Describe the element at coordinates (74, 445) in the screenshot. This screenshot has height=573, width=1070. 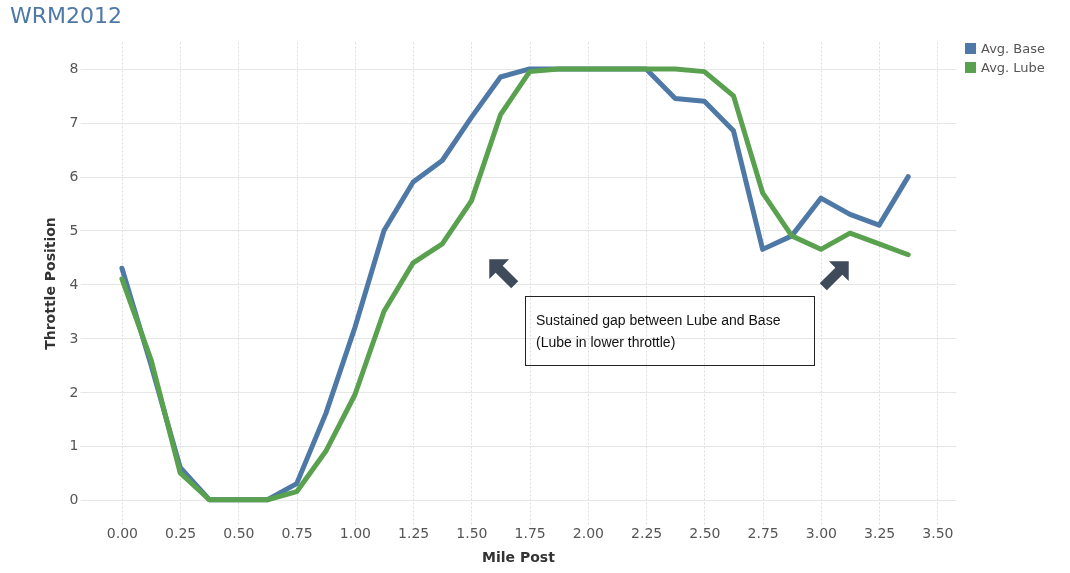
I see `y-tick-label: 1` at that location.